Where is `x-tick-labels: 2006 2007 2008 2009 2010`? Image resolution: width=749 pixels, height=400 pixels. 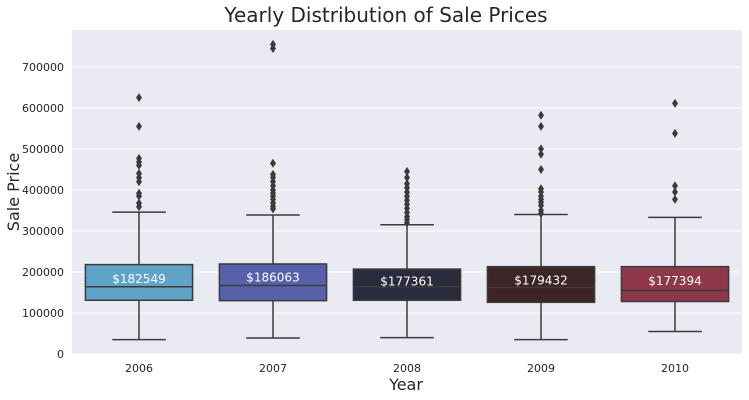 x-tick-labels: 2006 2007 2008 2009 2010 is located at coordinates (407, 368).